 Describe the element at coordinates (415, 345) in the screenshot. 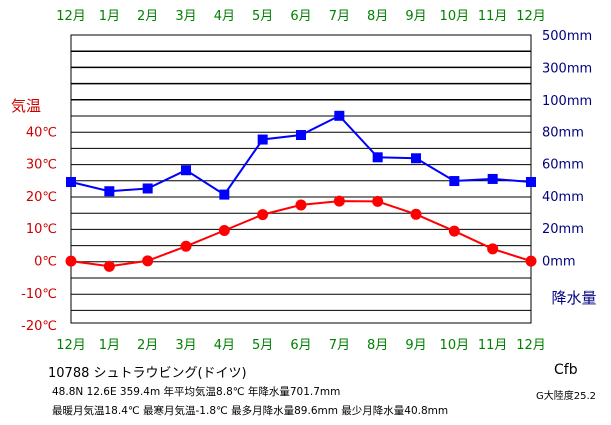

I see `month-label-bottom: 9月` at that location.